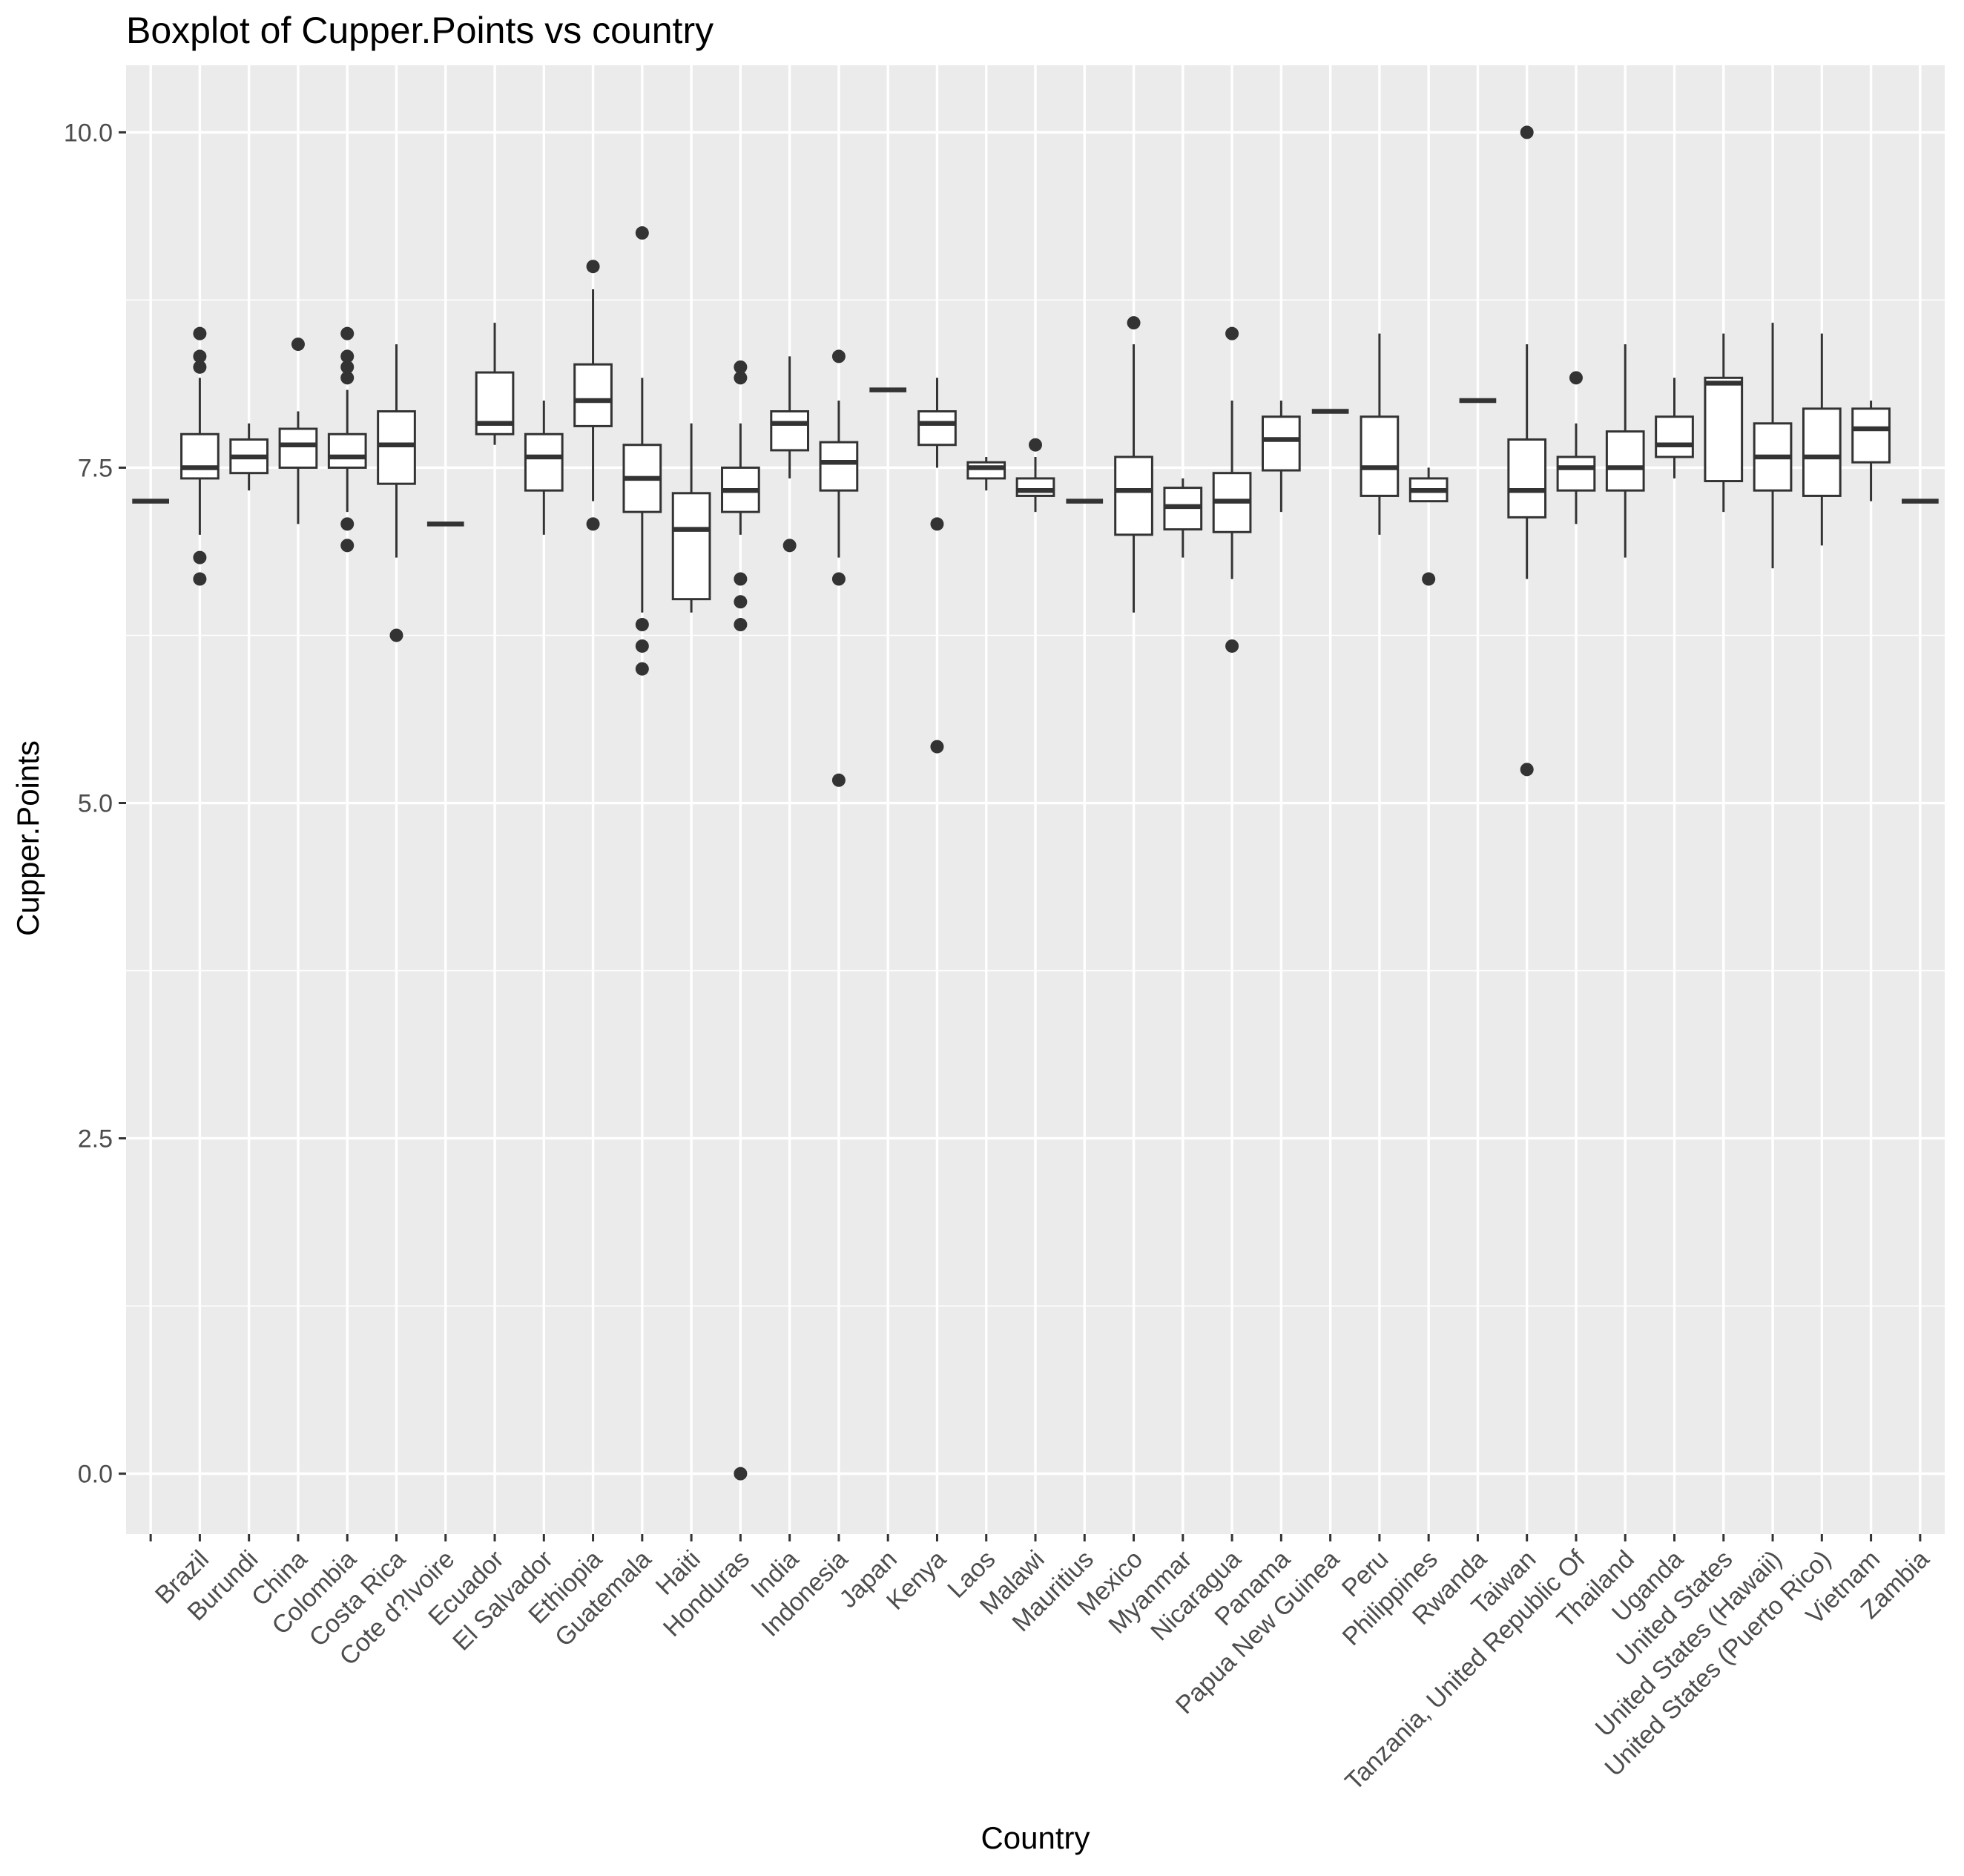 The width and height of the screenshot is (1964, 1876). What do you see at coordinates (95, 1475) in the screenshot?
I see `y-tick-label: 0.0` at bounding box center [95, 1475].